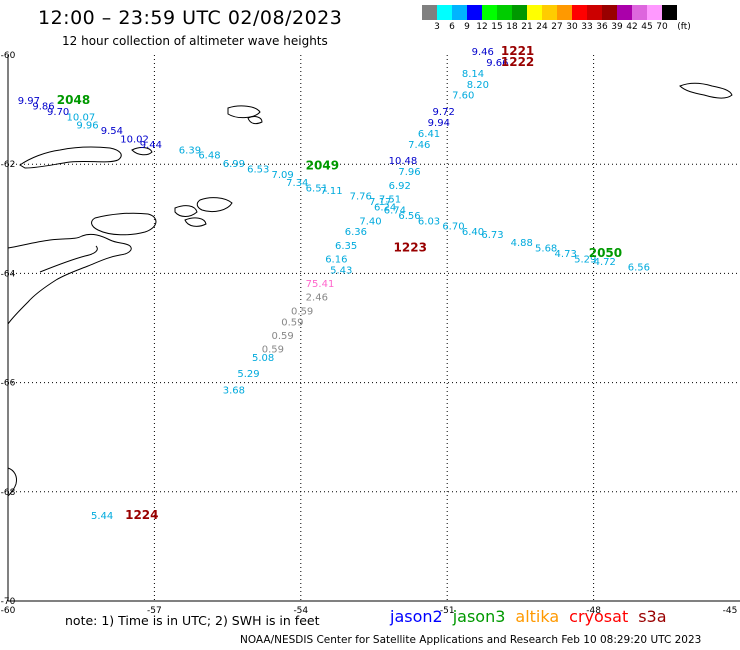 Image resolution: width=740 pixels, height=650 pixels. I want to click on wave-height-label: 6.24, so click(385, 208).